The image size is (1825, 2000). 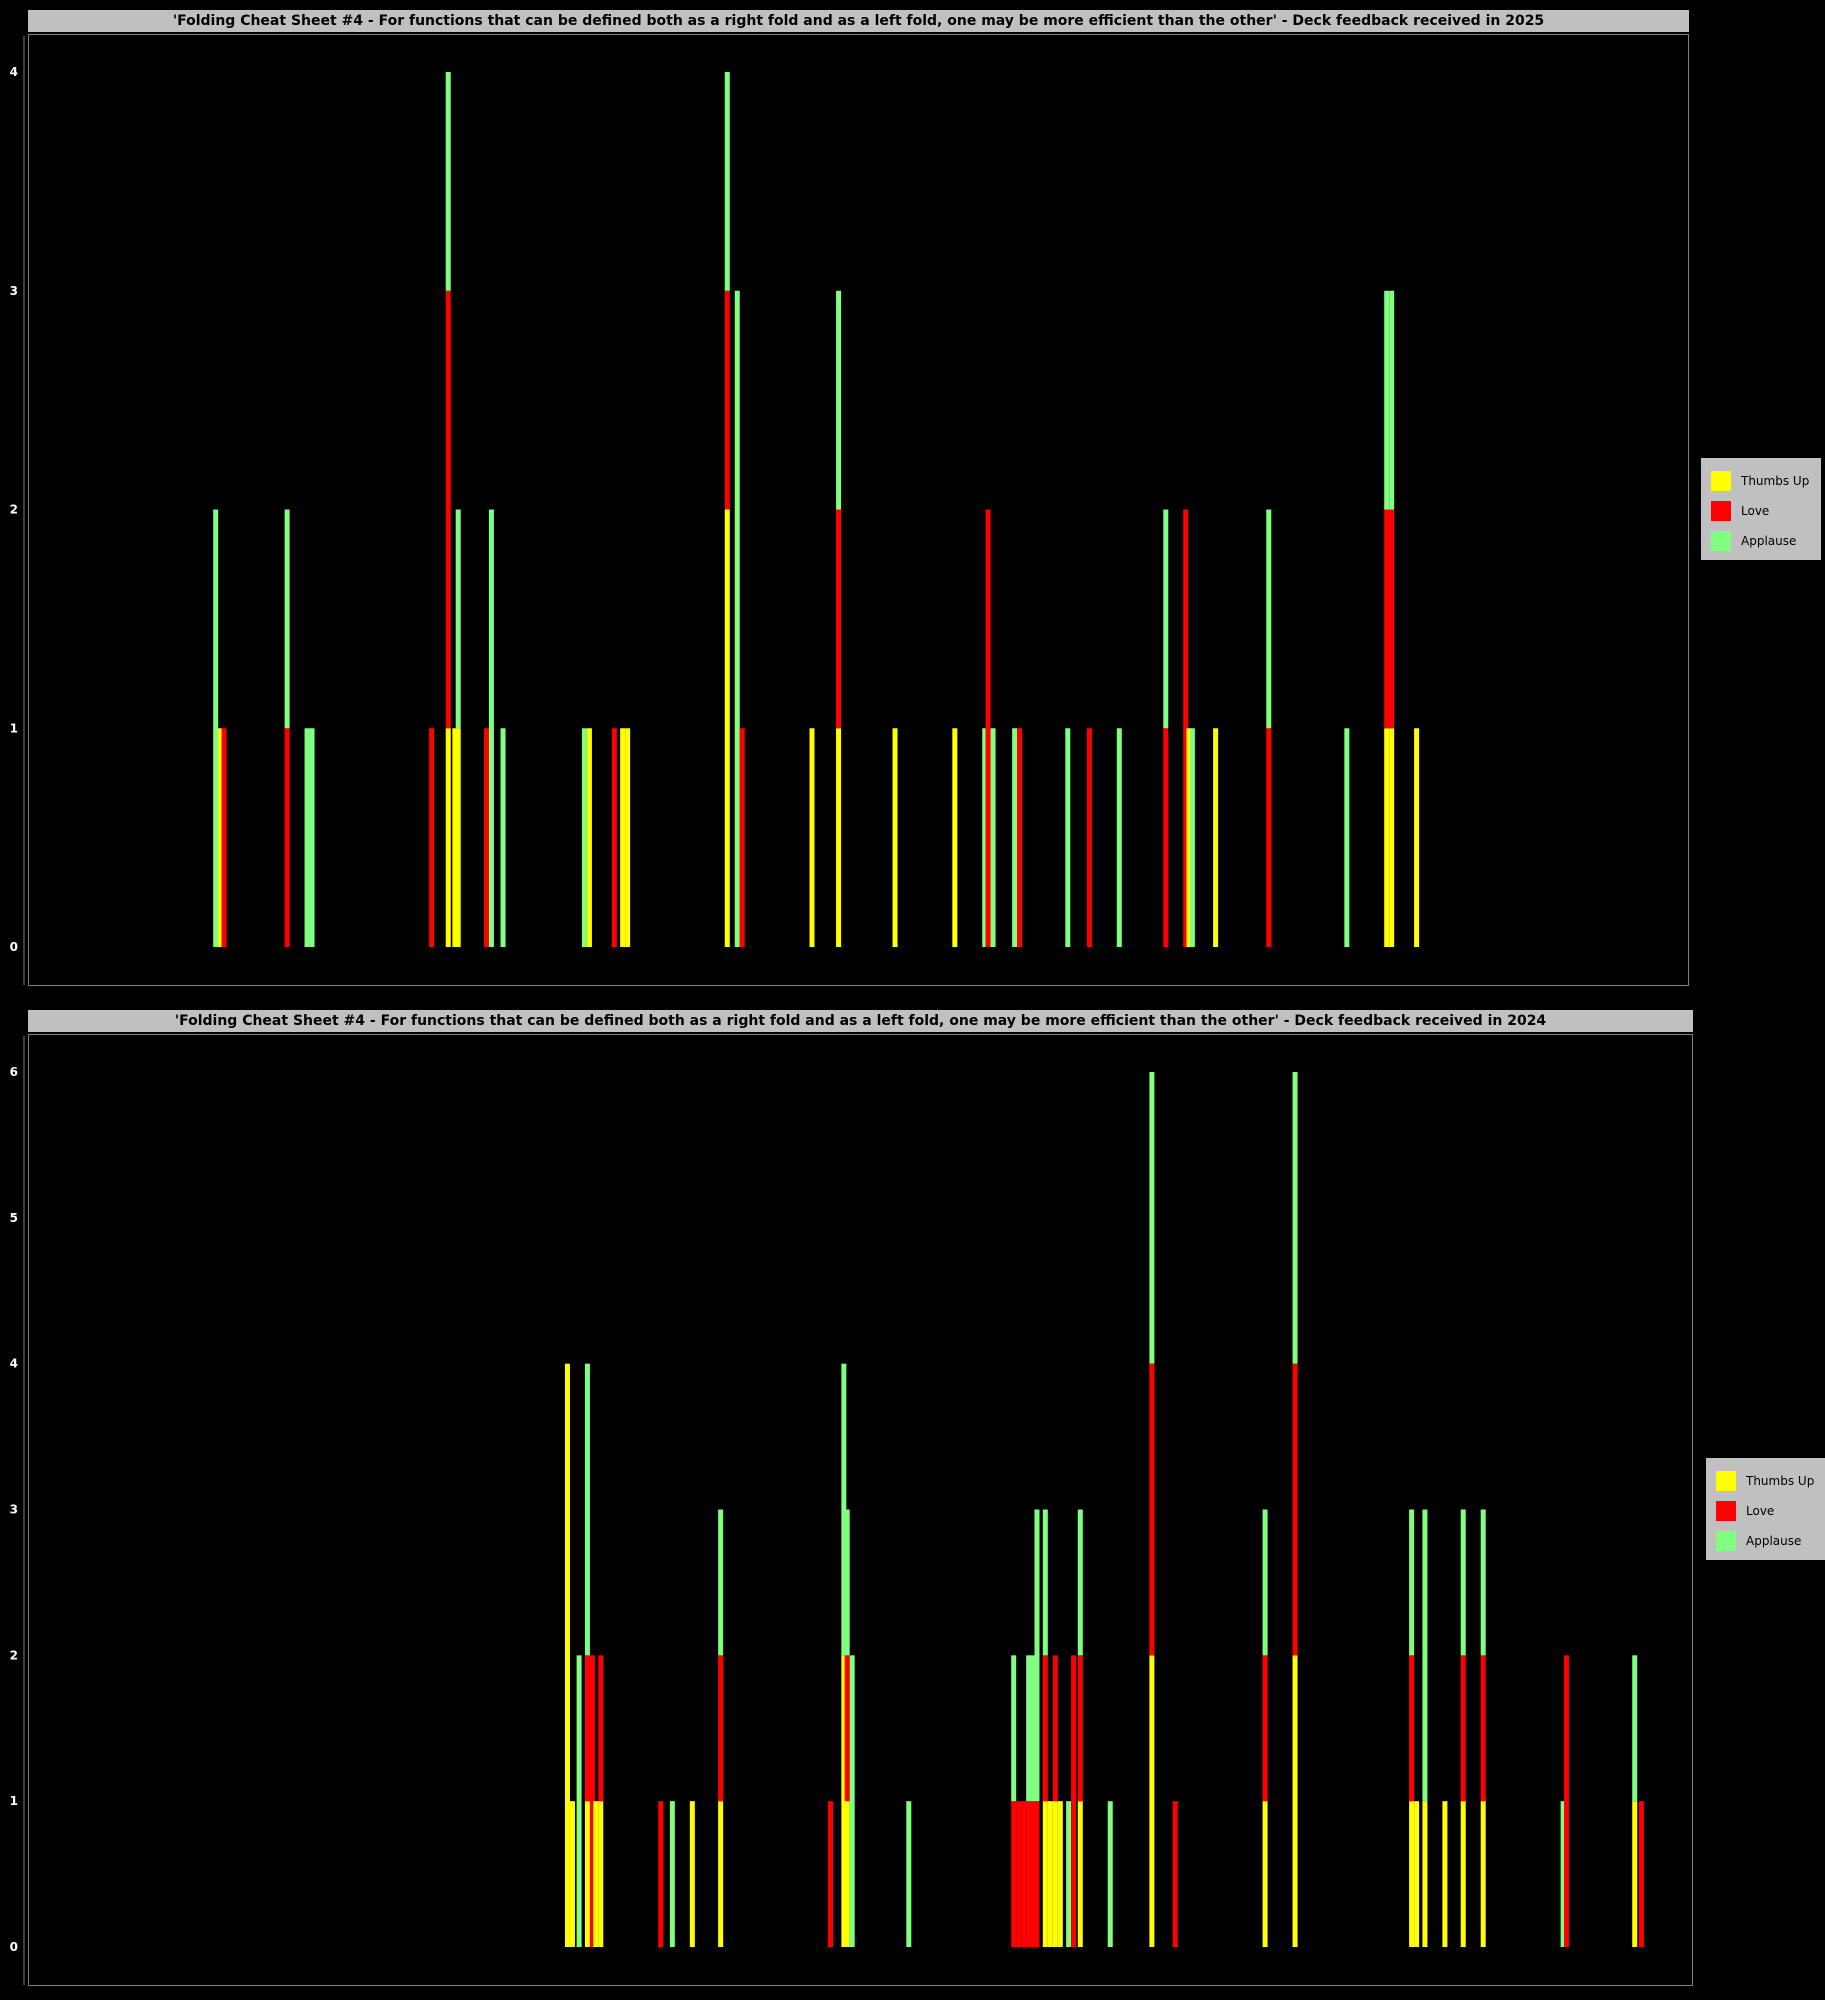 What do you see at coordinates (14, 1655) in the screenshot?
I see `y-tick-label: 2` at bounding box center [14, 1655].